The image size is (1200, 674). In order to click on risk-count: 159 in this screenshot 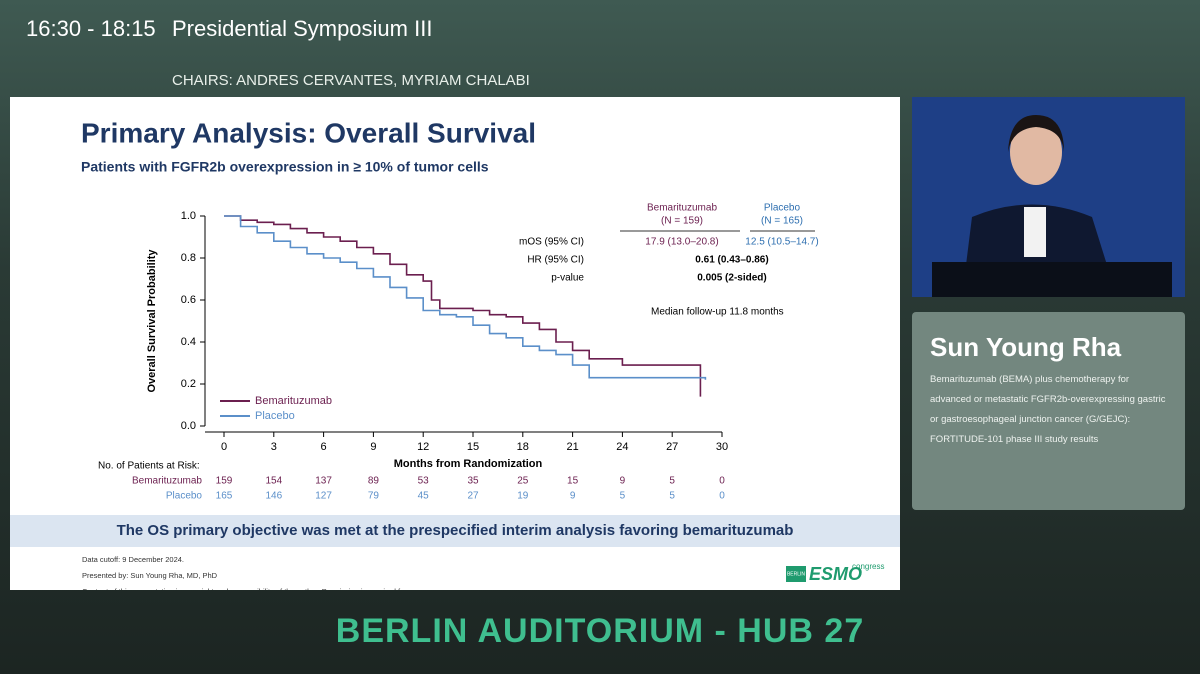, I will do `click(224, 481)`.